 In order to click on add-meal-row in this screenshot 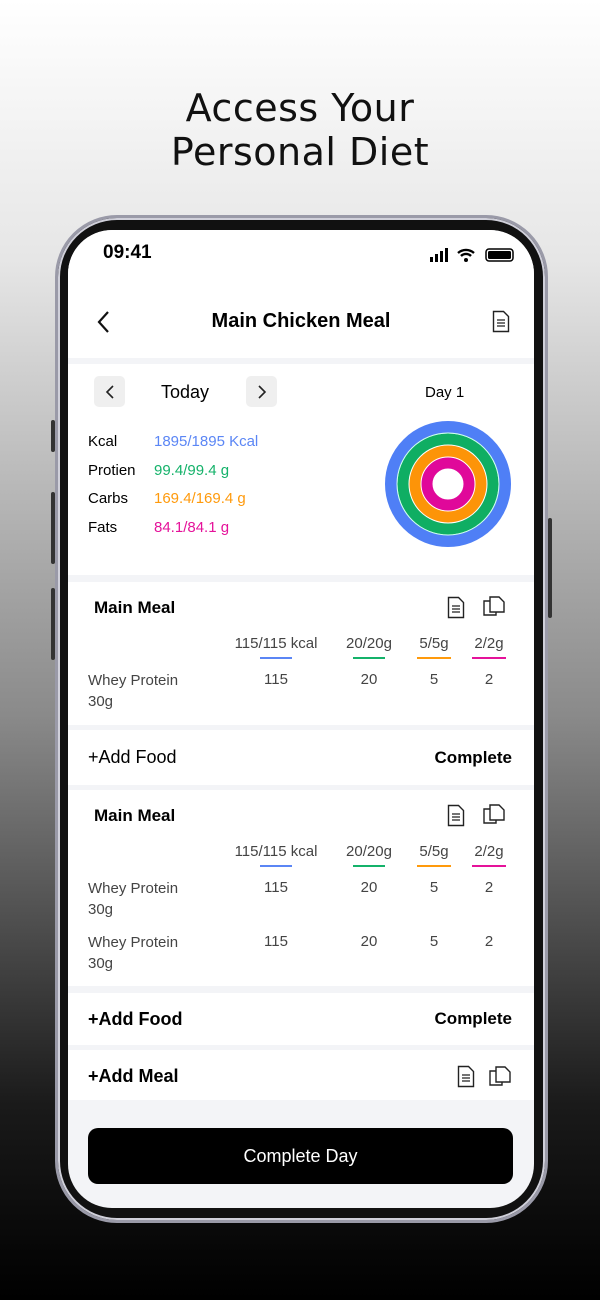, I will do `click(301, 1075)`.